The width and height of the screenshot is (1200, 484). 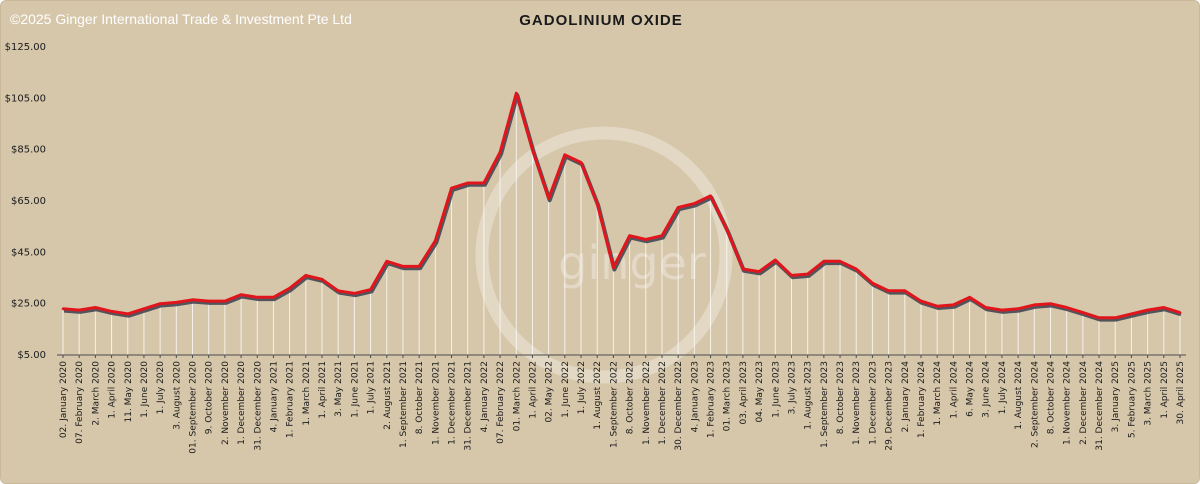 I want to click on x-tick-label: 01. September 2020, so click(x=194, y=407).